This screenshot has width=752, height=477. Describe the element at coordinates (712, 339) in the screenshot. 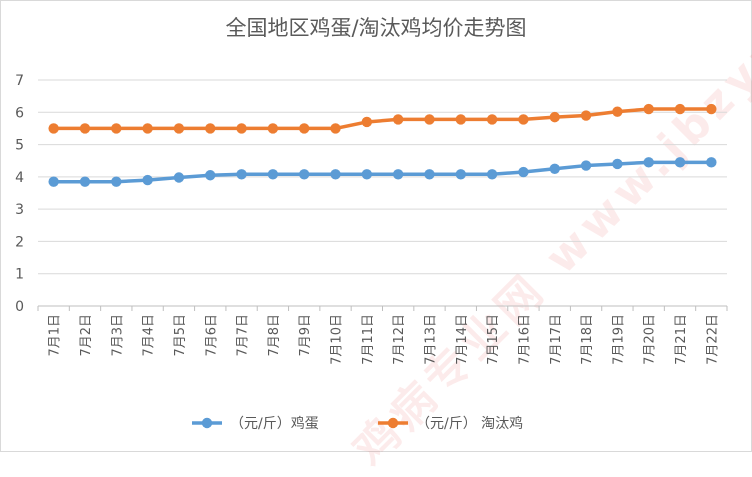

I see `x-tick-label: 7月22日` at that location.